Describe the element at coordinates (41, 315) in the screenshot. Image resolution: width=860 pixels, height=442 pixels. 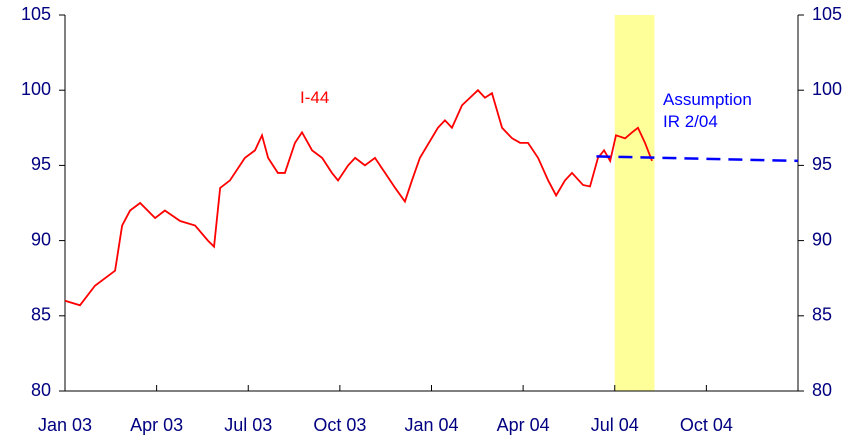
I see `y-tick-label: 85` at that location.